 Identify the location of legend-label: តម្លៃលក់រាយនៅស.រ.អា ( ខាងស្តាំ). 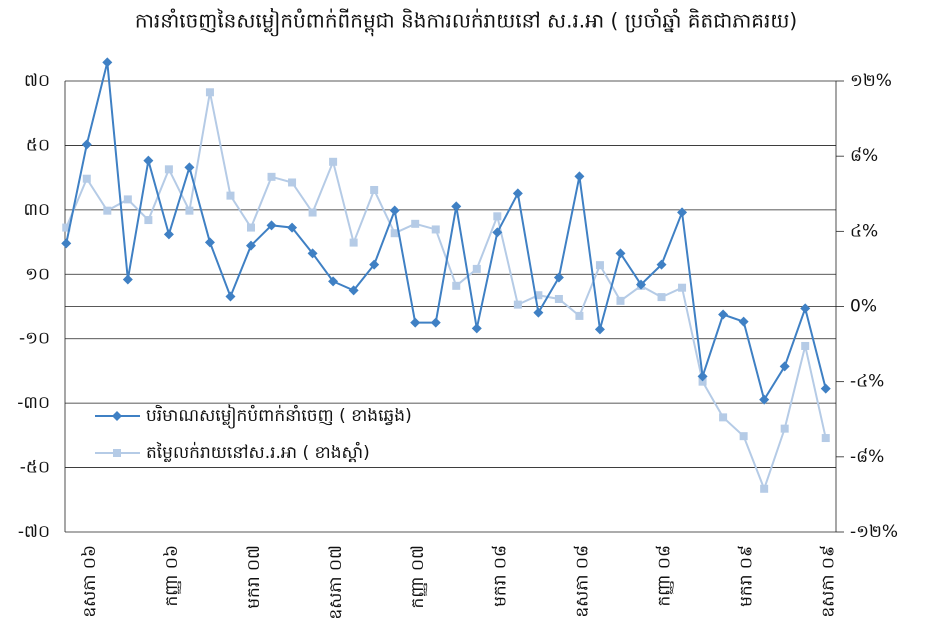
(258, 452).